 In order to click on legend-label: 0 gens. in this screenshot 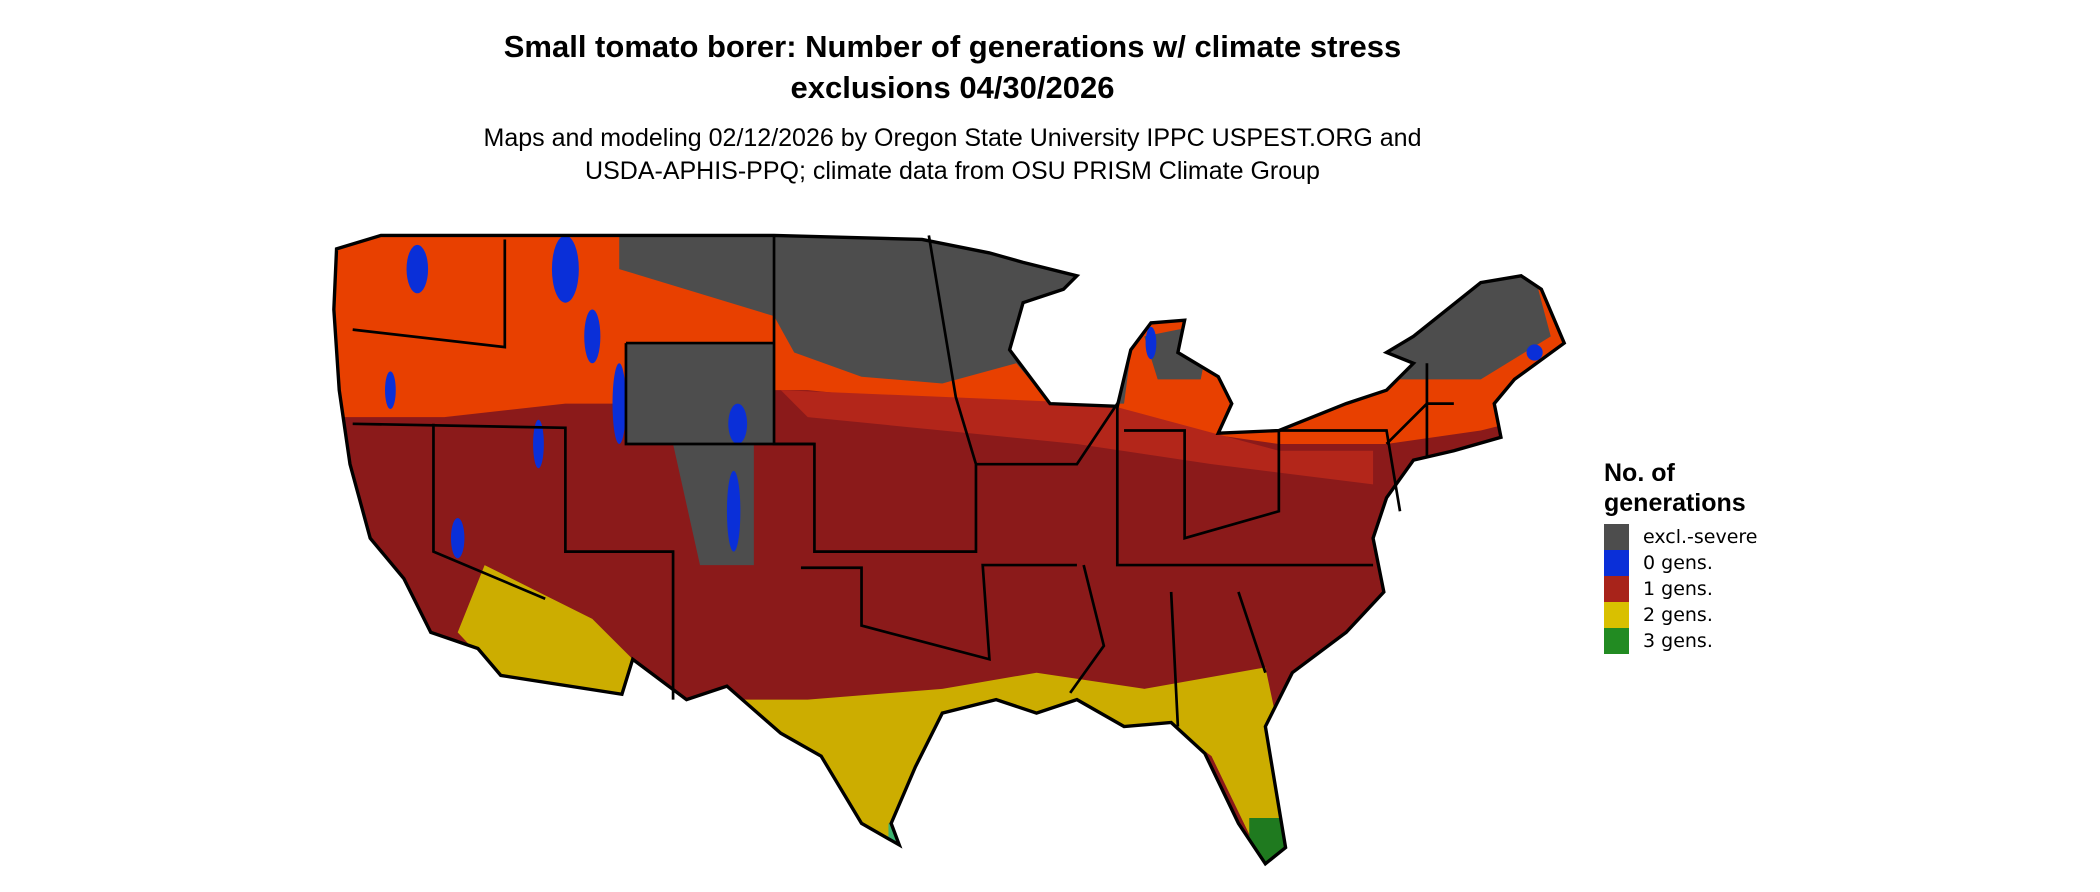, I will do `click(1678, 563)`.